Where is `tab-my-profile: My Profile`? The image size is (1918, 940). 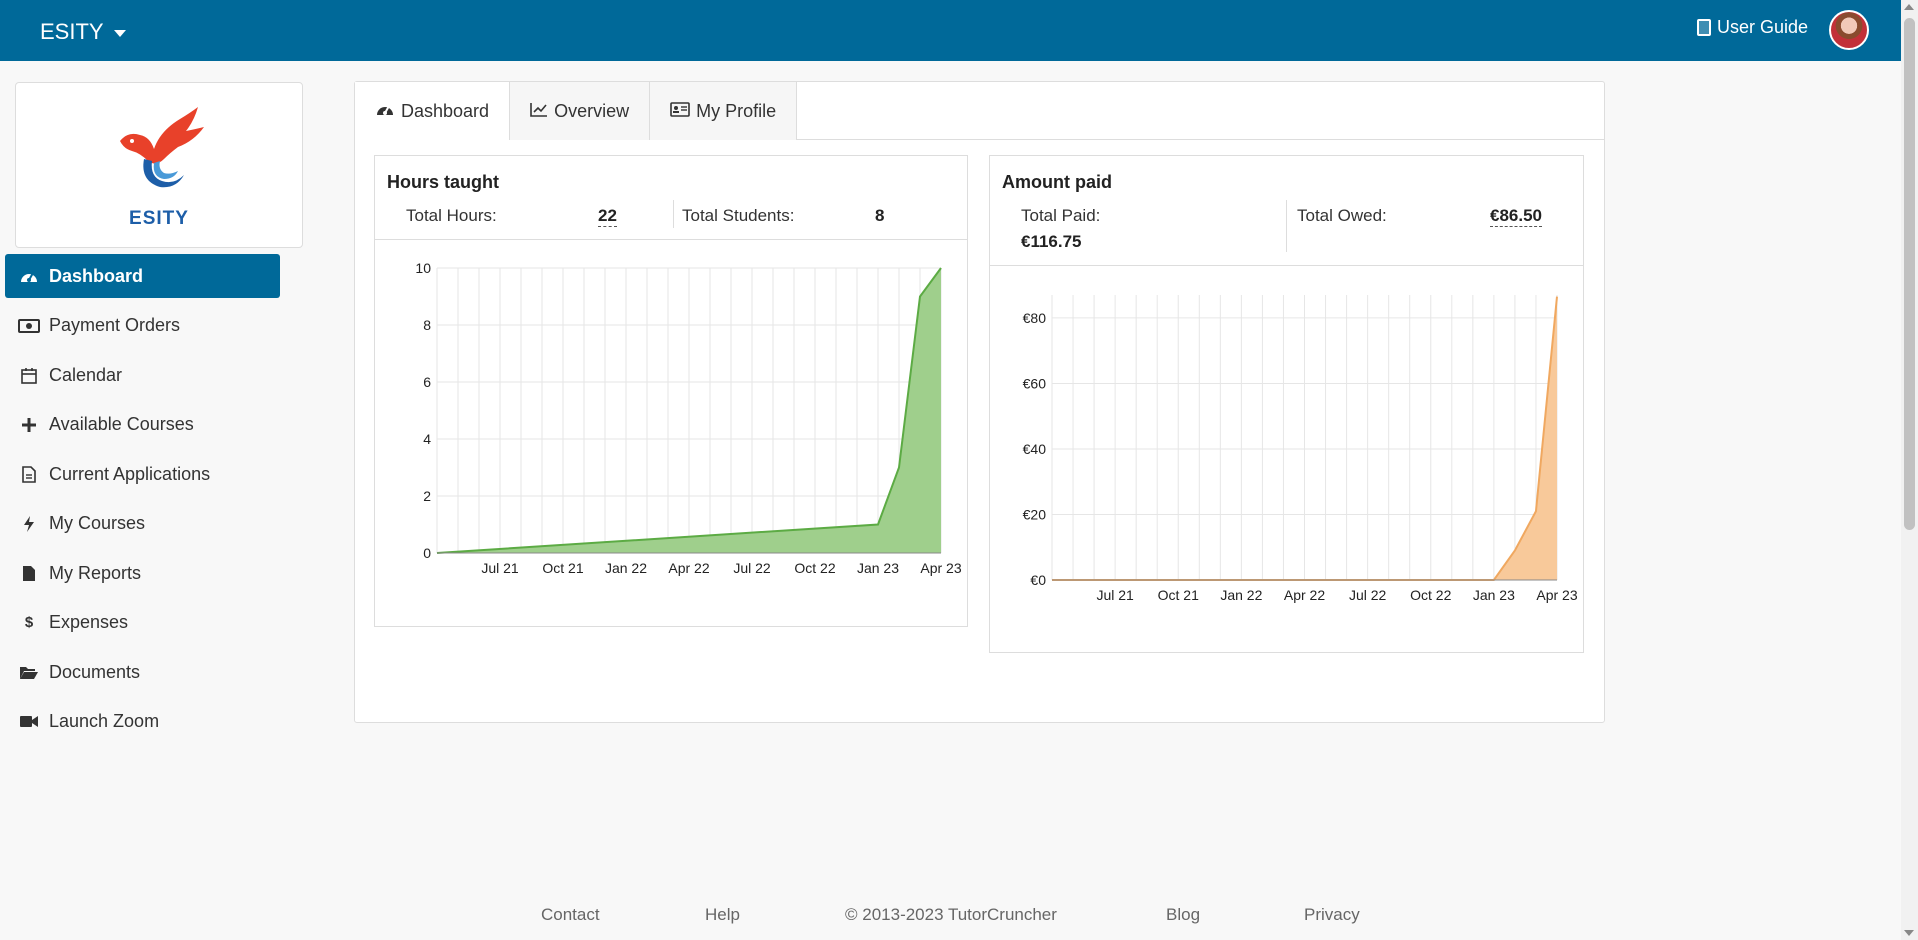
tab-my-profile: My Profile is located at coordinates (724, 111).